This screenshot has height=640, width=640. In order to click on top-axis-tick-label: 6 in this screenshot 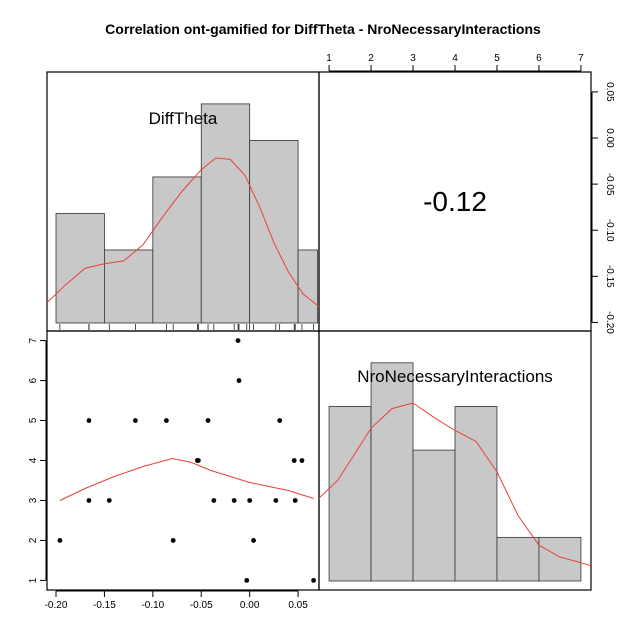, I will do `click(539, 58)`.